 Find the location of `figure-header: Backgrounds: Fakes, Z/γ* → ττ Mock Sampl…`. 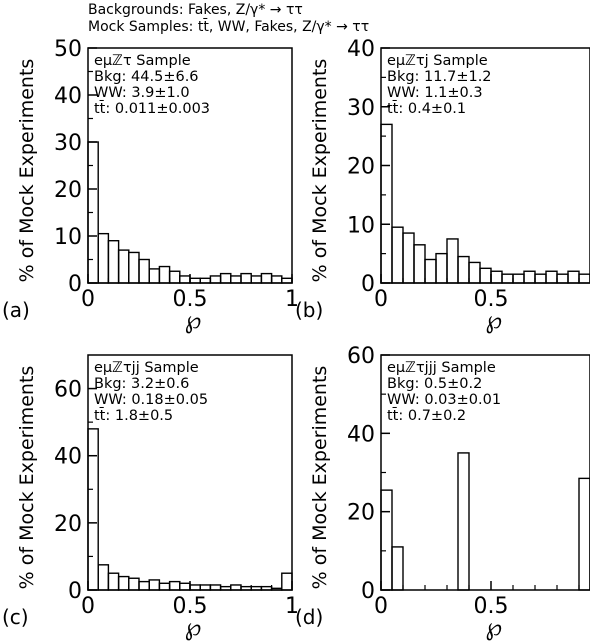

figure-header: Backgrounds: Fakes, Z/γ* → ττ Mock Sampl… is located at coordinates (228, 19).